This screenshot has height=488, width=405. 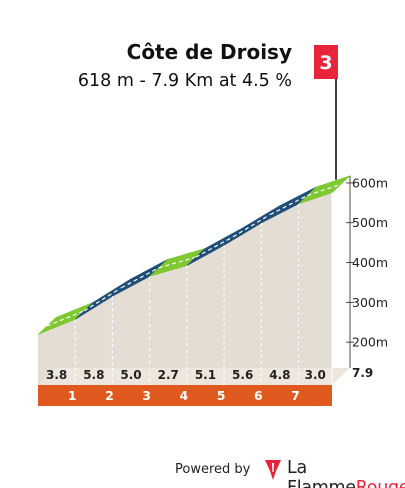 I want to click on la-flamme-rouge-logo-icon, so click(x=273, y=470).